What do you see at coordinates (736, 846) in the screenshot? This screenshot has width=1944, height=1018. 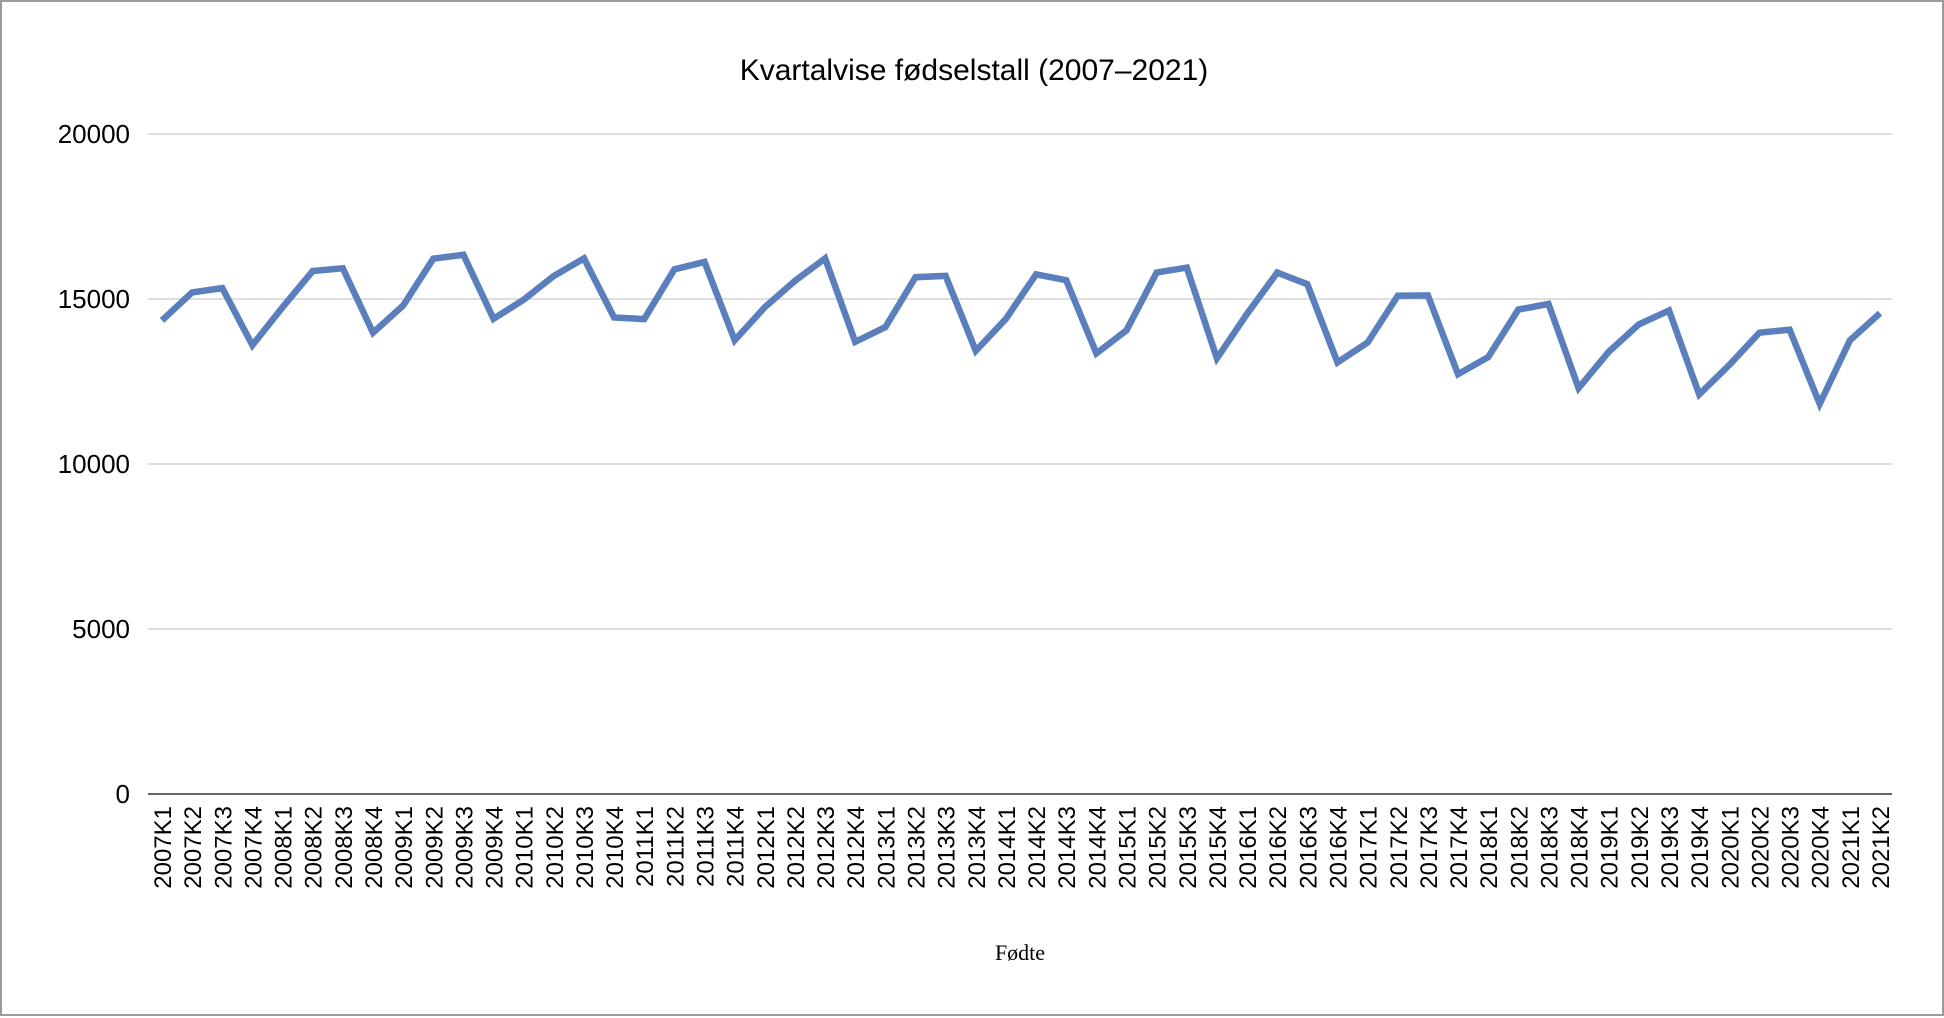 I see `x-tick-label: 2011K4` at bounding box center [736, 846].